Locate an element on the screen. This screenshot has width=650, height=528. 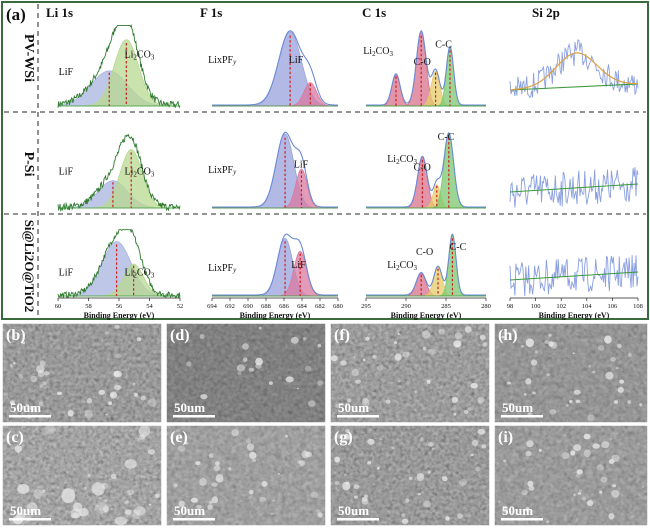
si-noise-line is located at coordinates (574, 276).